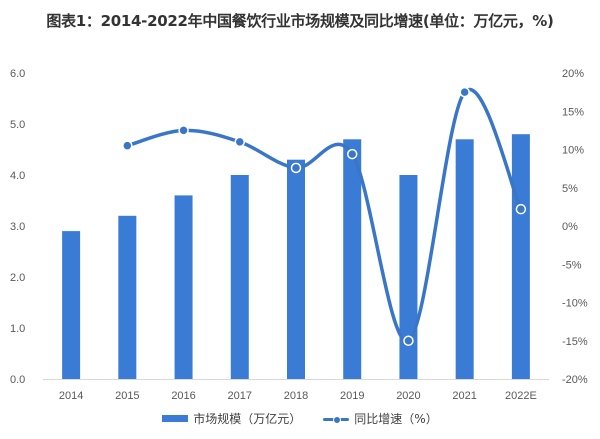  I want to click on legend-item-bar: 市场规模（万亿元）, so click(231, 418).